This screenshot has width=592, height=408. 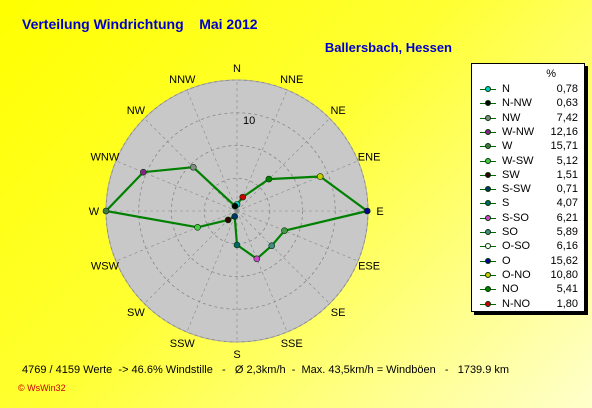 What do you see at coordinates (262, 150) in the screenshot?
I see `grid-spoke-NNE` at bounding box center [262, 150].